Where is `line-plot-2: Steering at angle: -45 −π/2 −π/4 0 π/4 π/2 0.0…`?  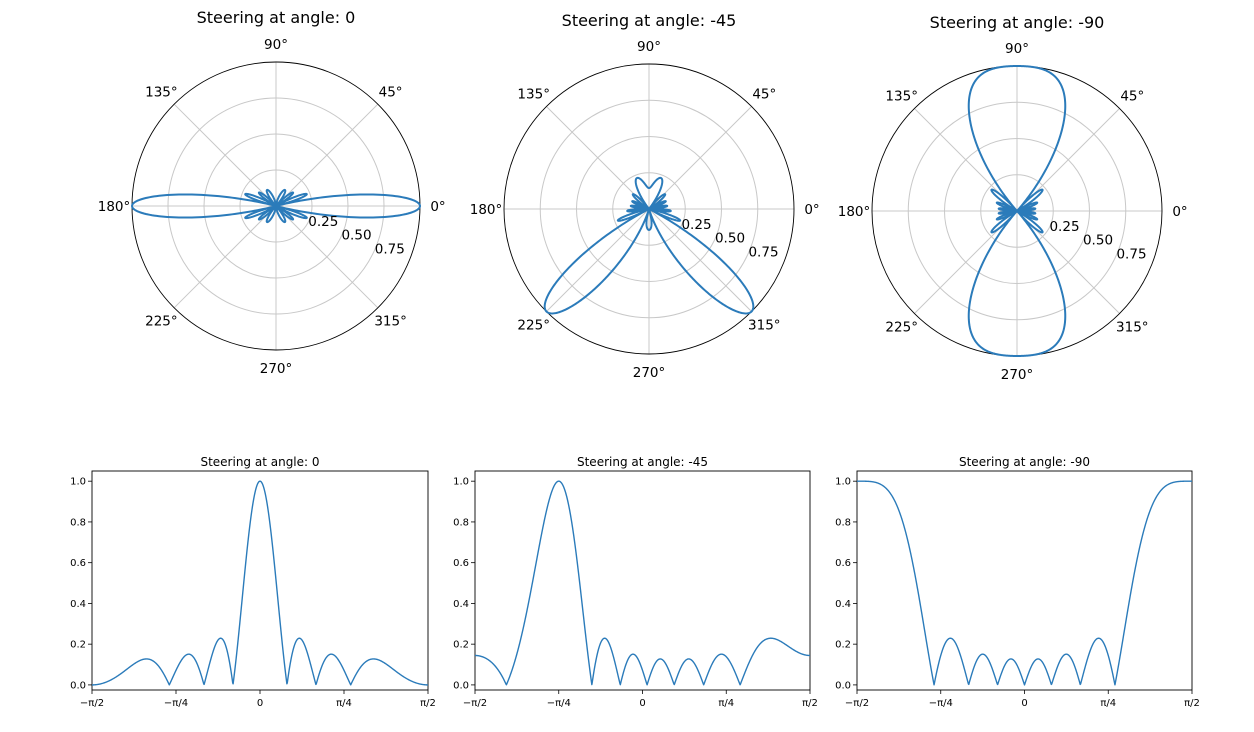 line-plot-2: Steering at angle: -45 −π/2 −π/4 0 π/4 π/2 0.0… is located at coordinates (635, 582).